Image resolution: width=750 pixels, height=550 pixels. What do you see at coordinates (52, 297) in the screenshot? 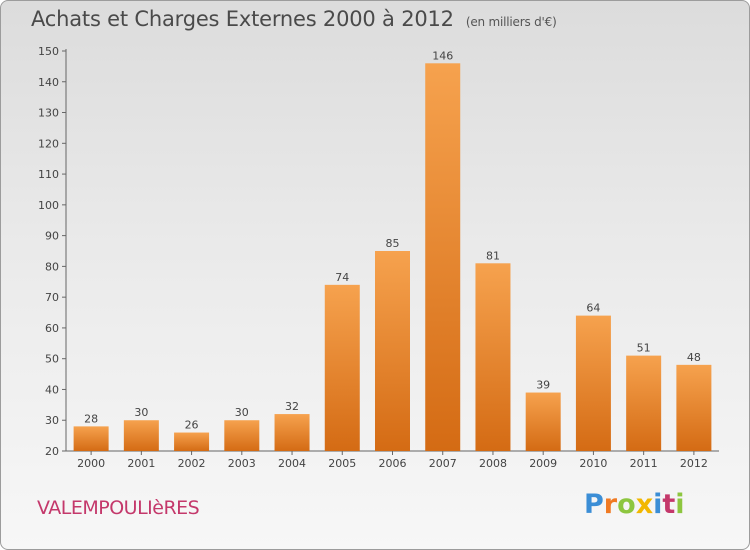
I see `y-tick-label: 70` at bounding box center [52, 297].